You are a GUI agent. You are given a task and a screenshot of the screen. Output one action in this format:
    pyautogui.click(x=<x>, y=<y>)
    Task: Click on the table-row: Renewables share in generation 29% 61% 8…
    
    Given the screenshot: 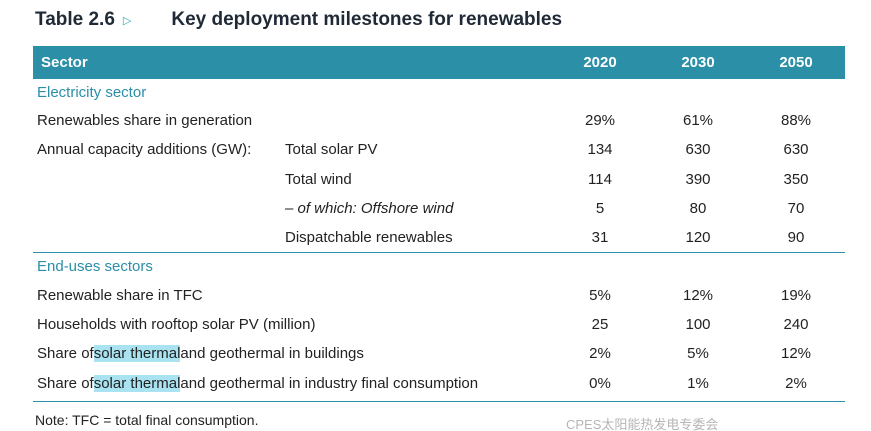 What is the action you would take?
    pyautogui.click(x=439, y=120)
    